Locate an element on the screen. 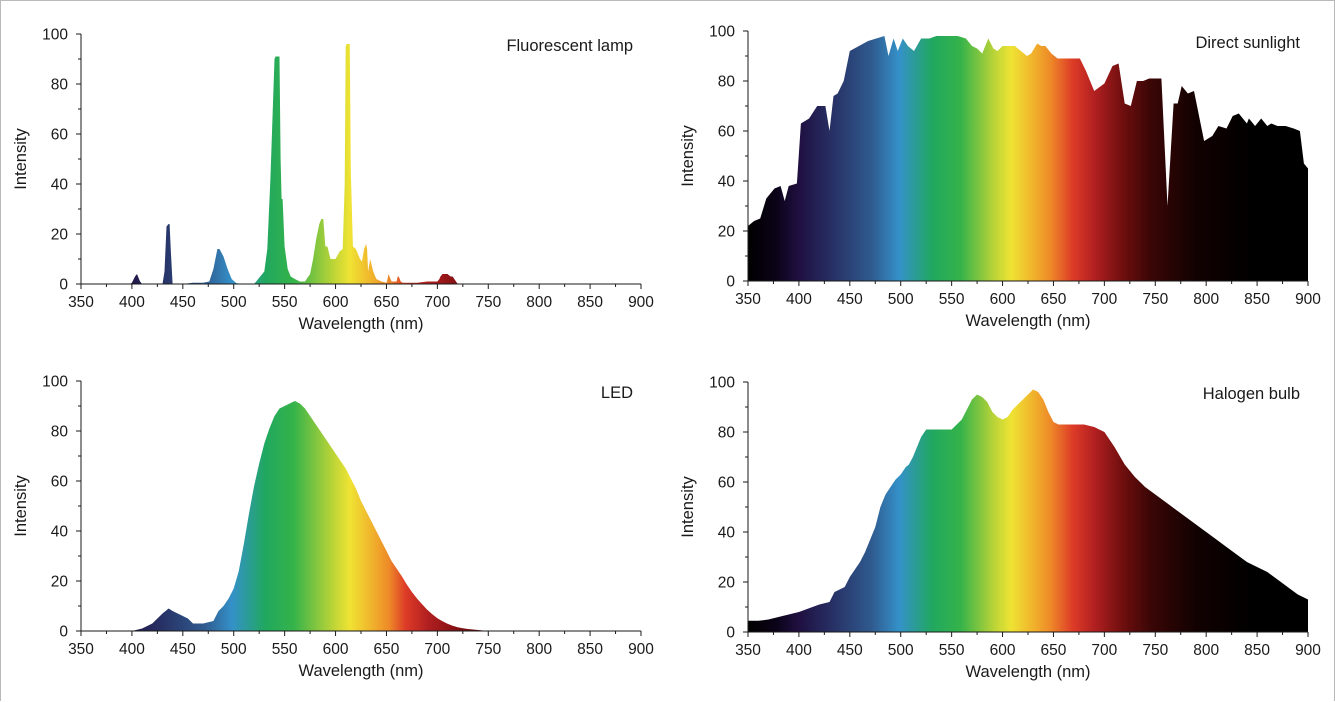 The height and width of the screenshot is (702, 1335). x-tick-label-direct-sunlight: 700 is located at coordinates (1104, 299).